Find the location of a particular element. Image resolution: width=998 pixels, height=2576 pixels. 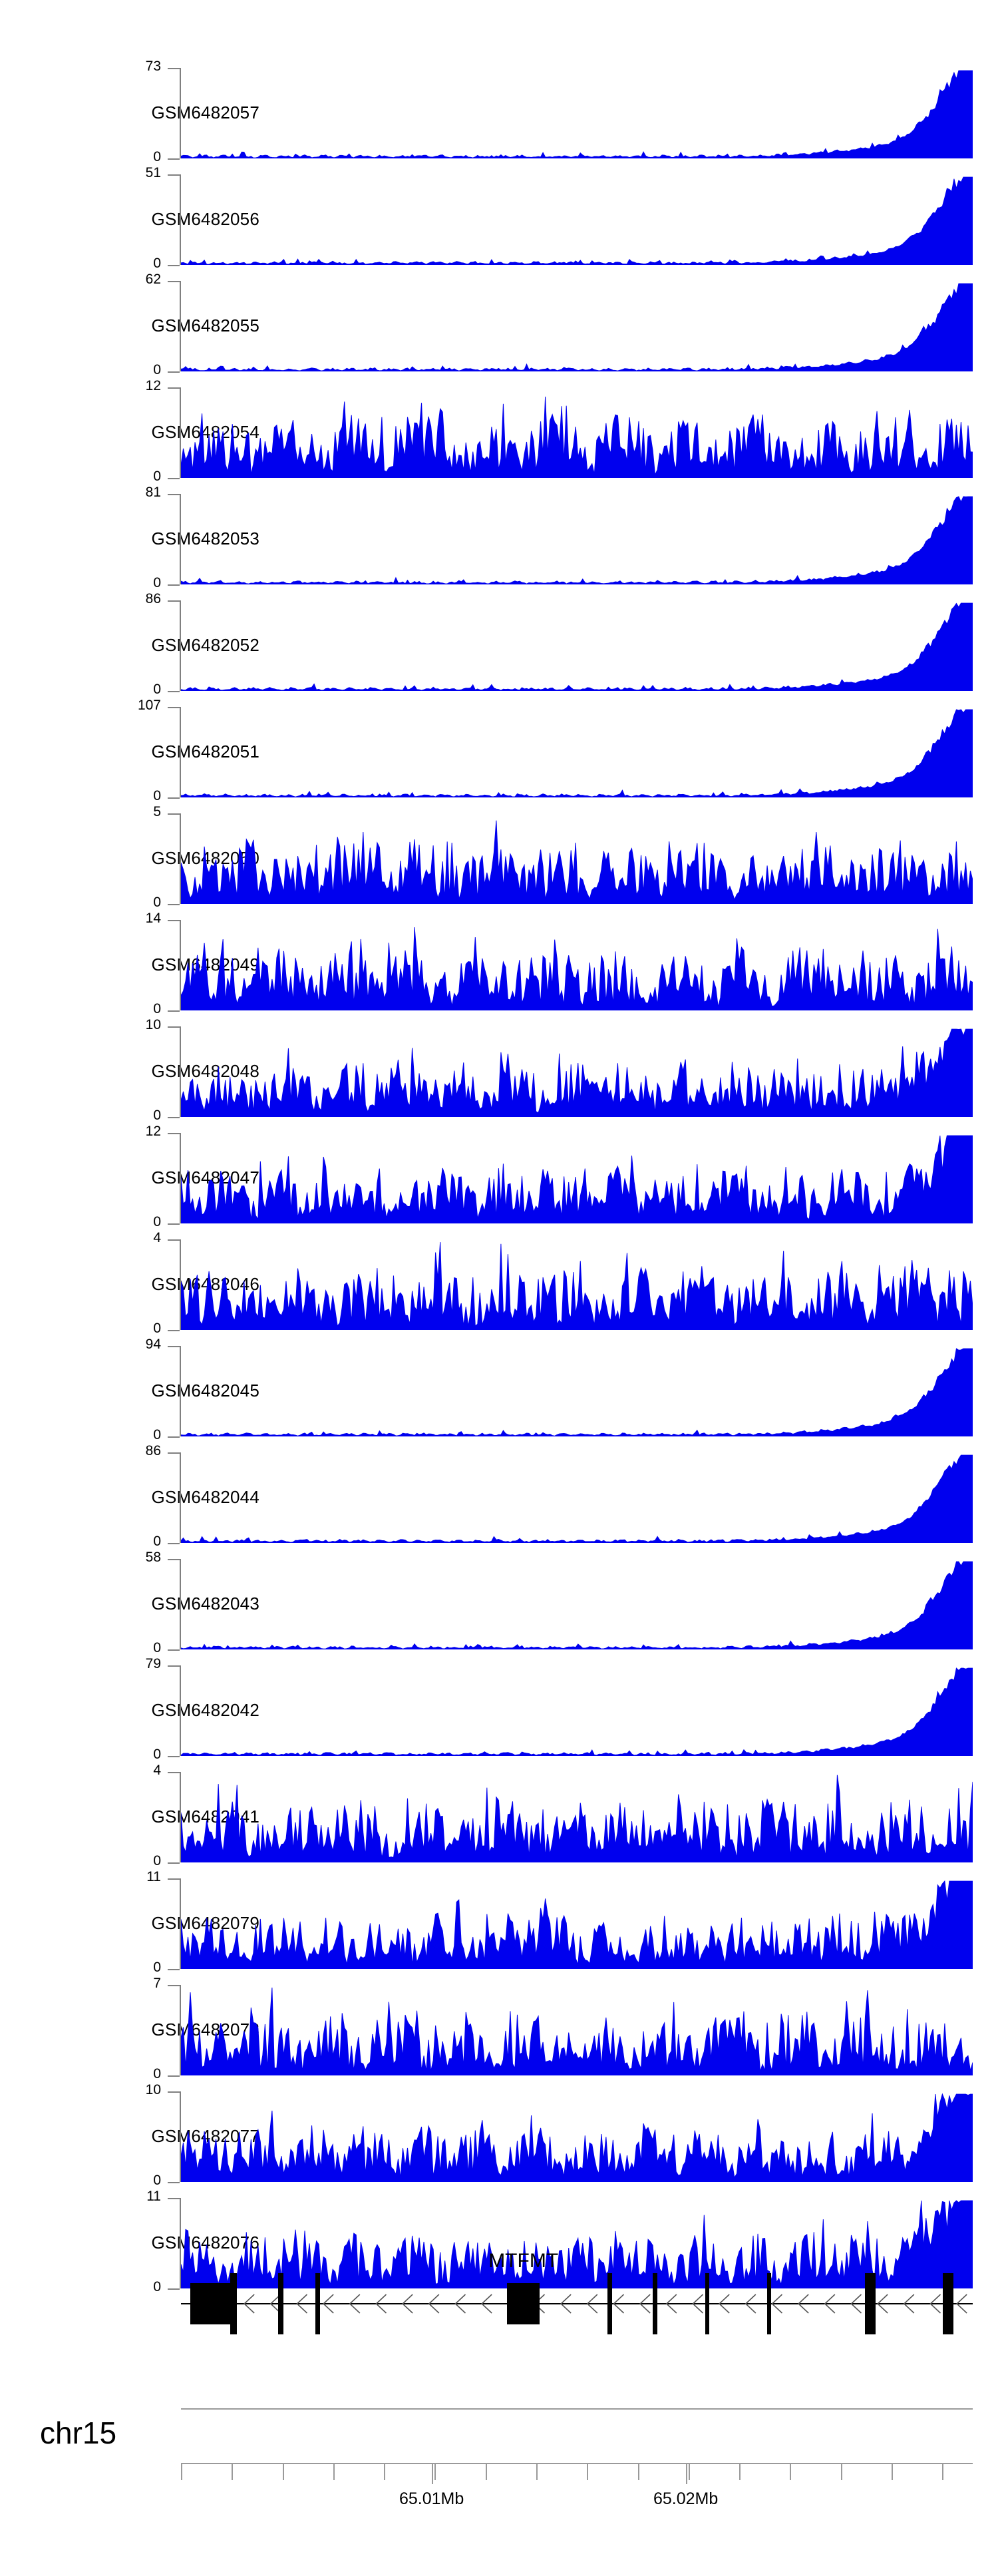

track-sample-label: GSM6482053 is located at coordinates (205, 538).